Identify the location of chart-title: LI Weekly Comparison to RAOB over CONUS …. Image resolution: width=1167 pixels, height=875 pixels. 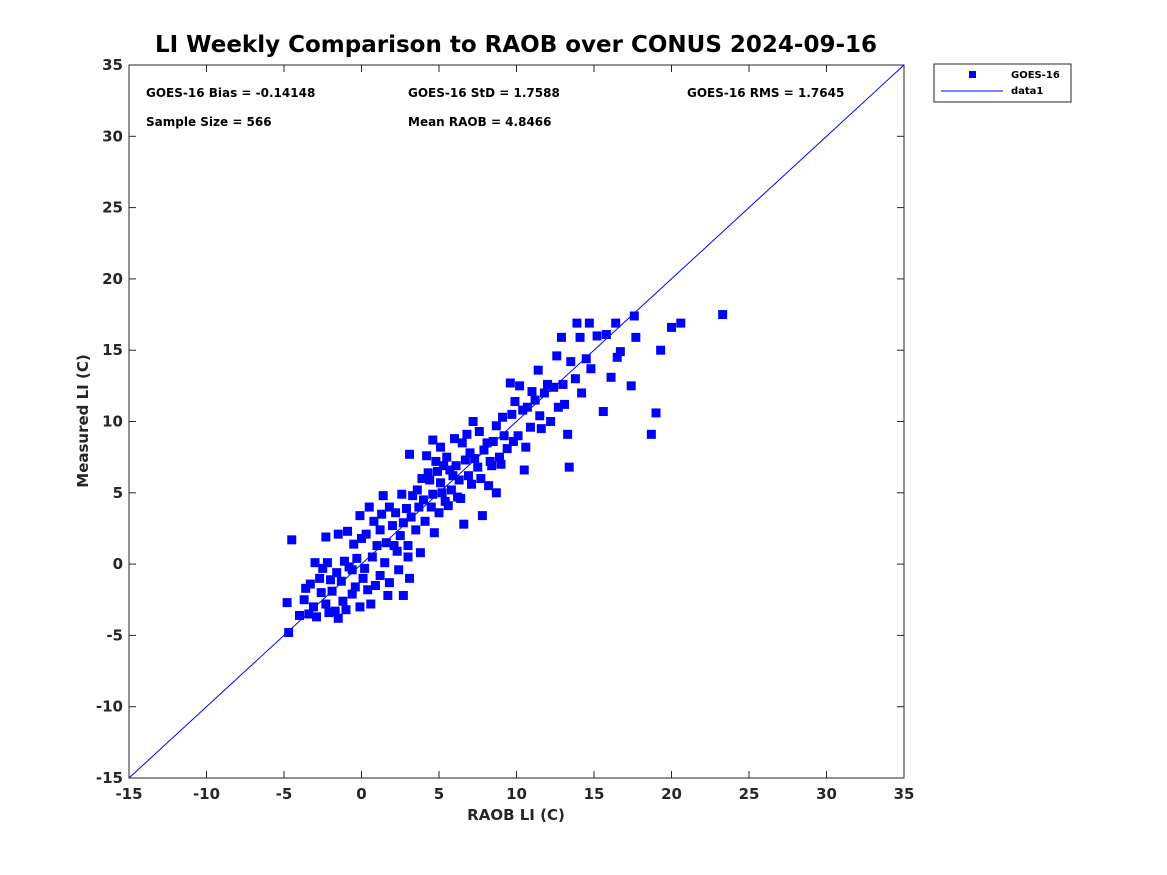
(516, 45).